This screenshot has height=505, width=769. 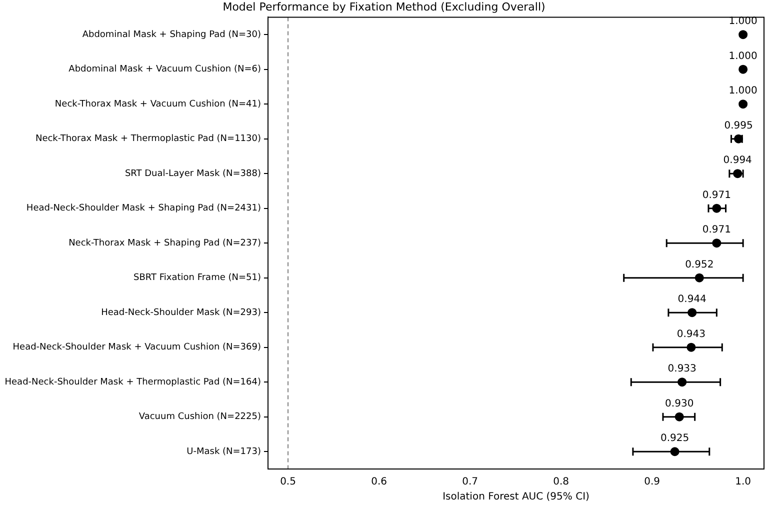 I want to click on data-label: 0.943, so click(x=691, y=334).